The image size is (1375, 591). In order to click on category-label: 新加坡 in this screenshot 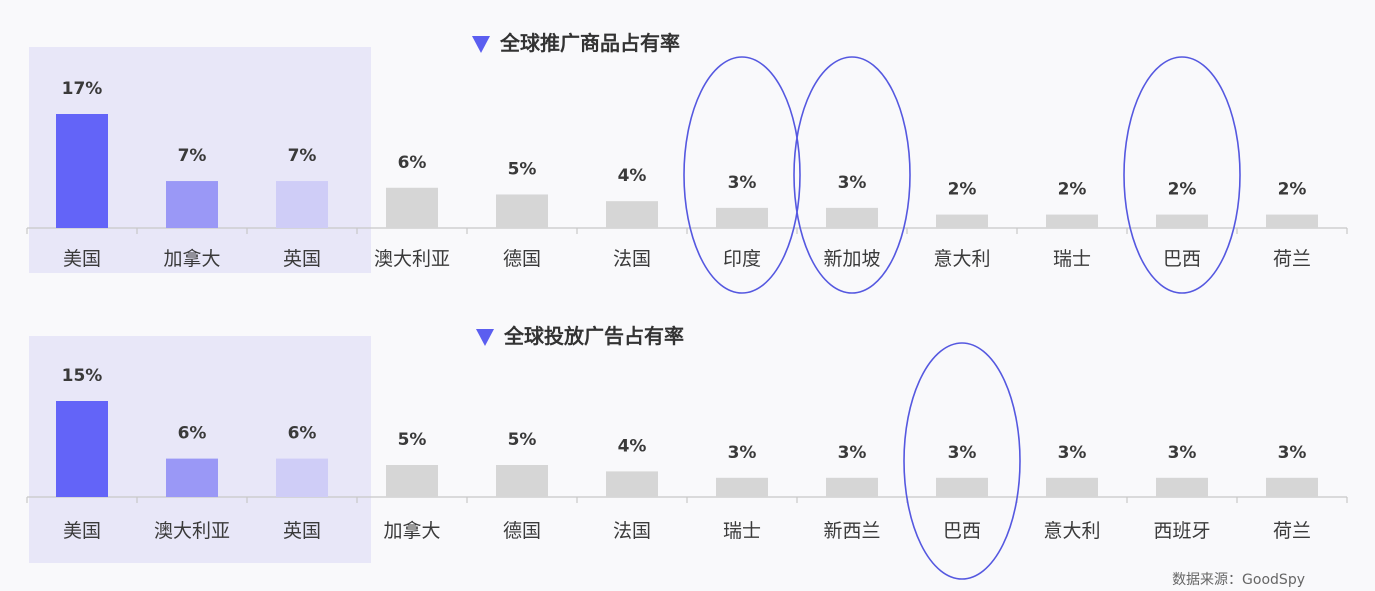, I will do `click(851, 259)`.